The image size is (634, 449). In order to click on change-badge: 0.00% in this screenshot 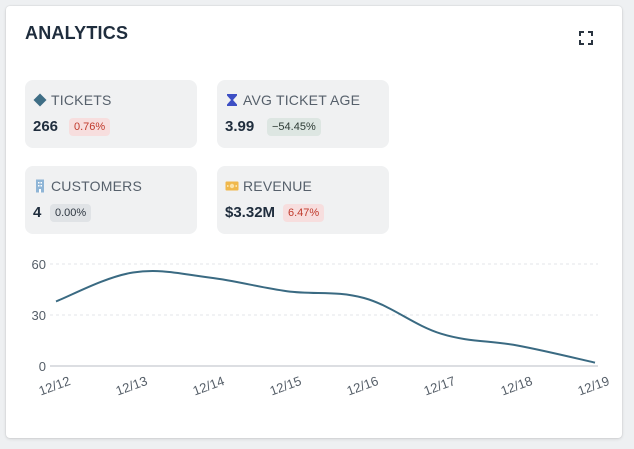, I will do `click(71, 213)`.